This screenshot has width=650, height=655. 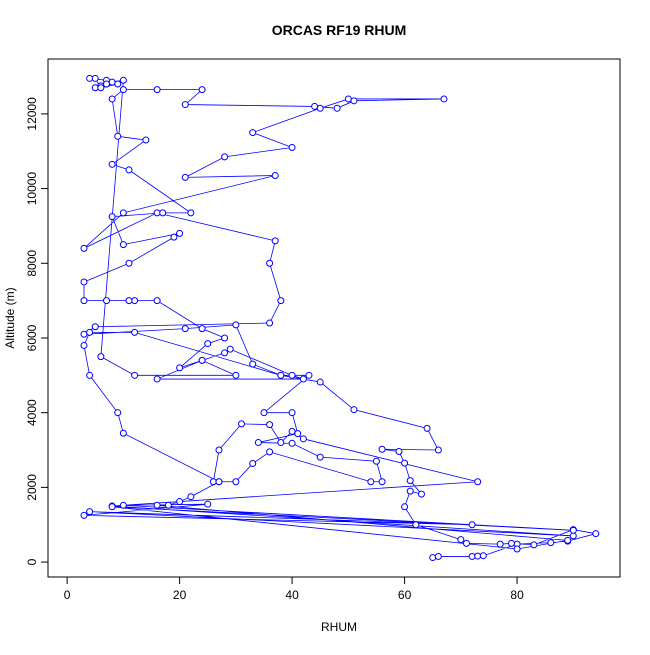 I want to click on x-tick-label: 20, so click(x=180, y=595).